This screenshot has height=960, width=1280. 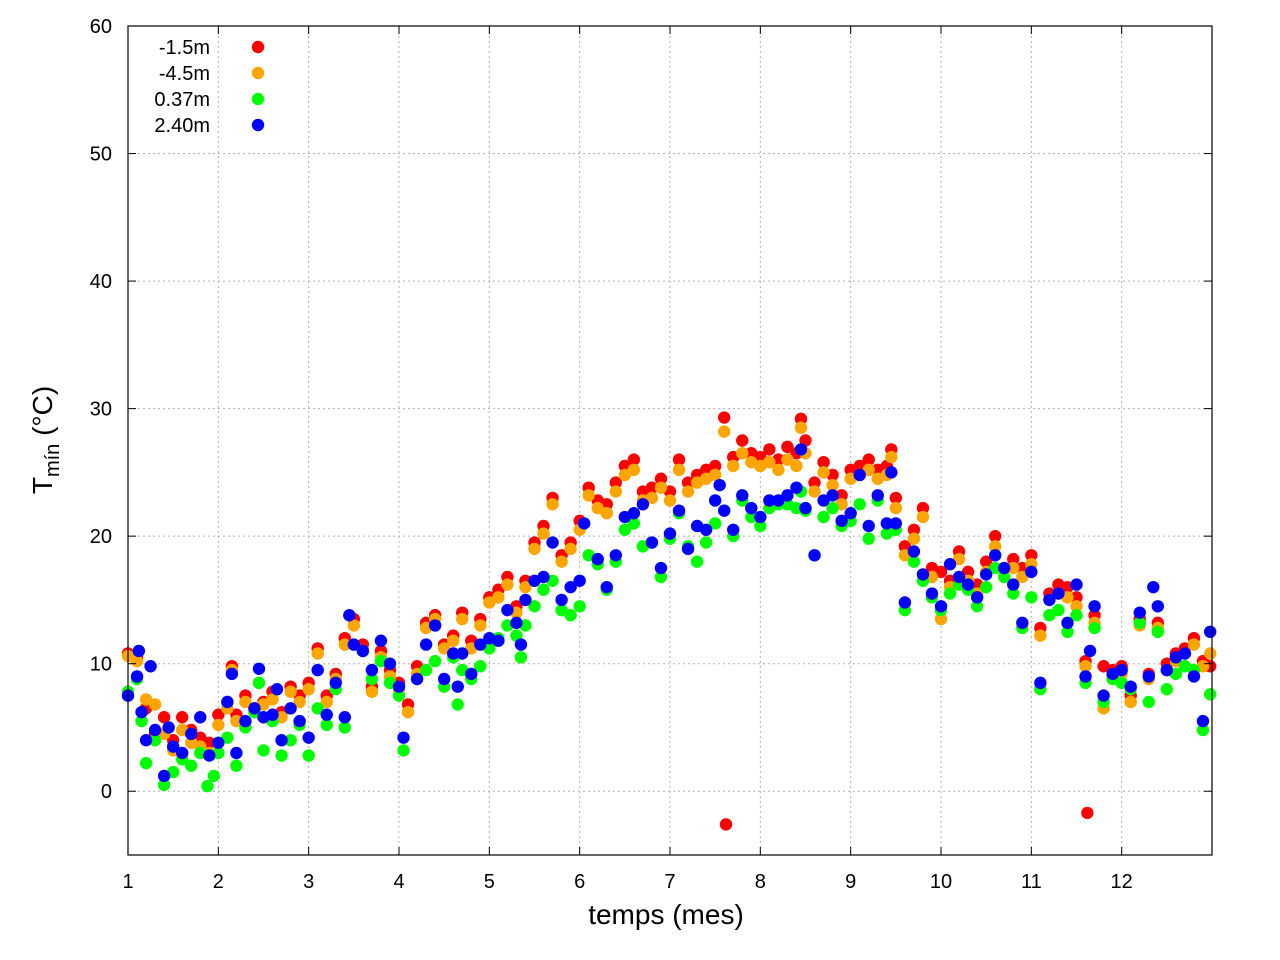 What do you see at coordinates (760, 882) in the screenshot?
I see `x-tick-label: 8` at bounding box center [760, 882].